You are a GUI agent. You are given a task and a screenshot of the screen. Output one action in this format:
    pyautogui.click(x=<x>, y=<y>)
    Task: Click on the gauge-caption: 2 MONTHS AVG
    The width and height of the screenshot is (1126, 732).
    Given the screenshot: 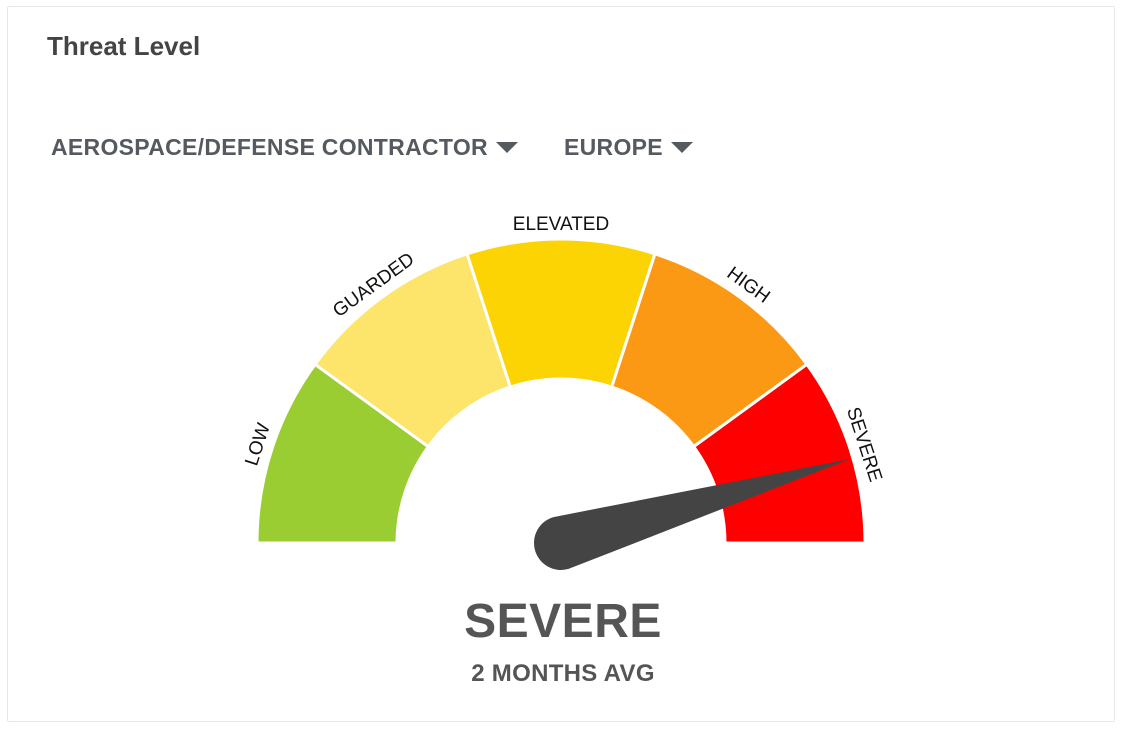 What is the action you would take?
    pyautogui.click(x=563, y=673)
    